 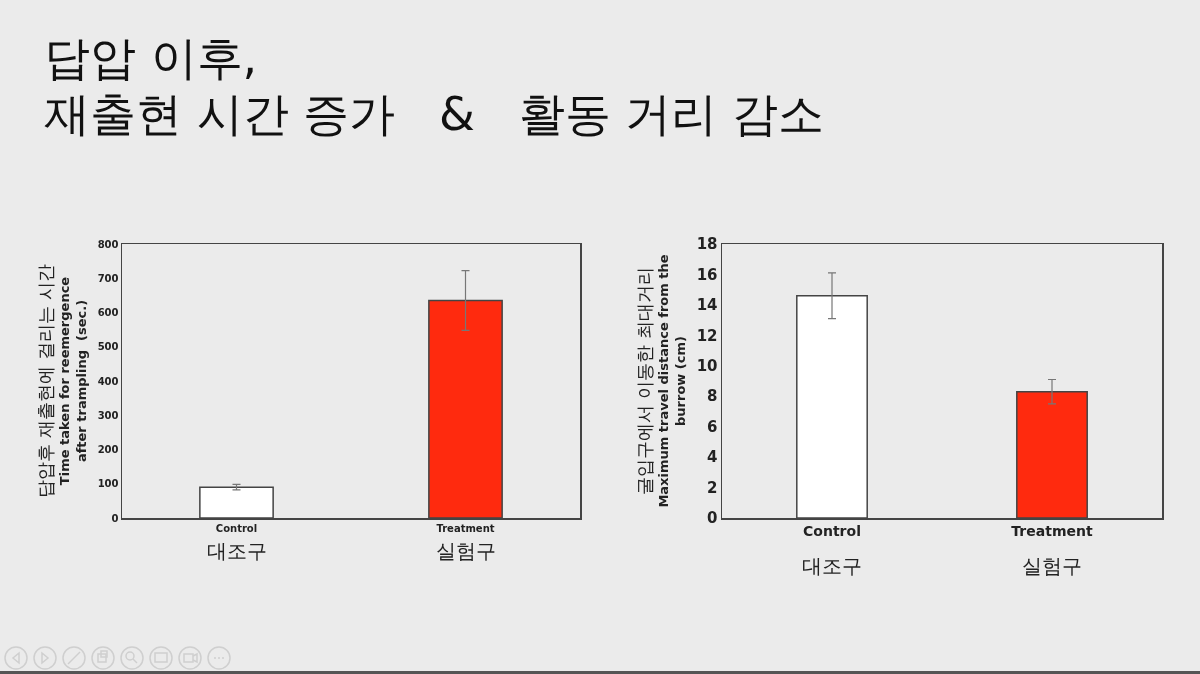 I want to click on y-tick-label: 18, so click(x=707, y=244).